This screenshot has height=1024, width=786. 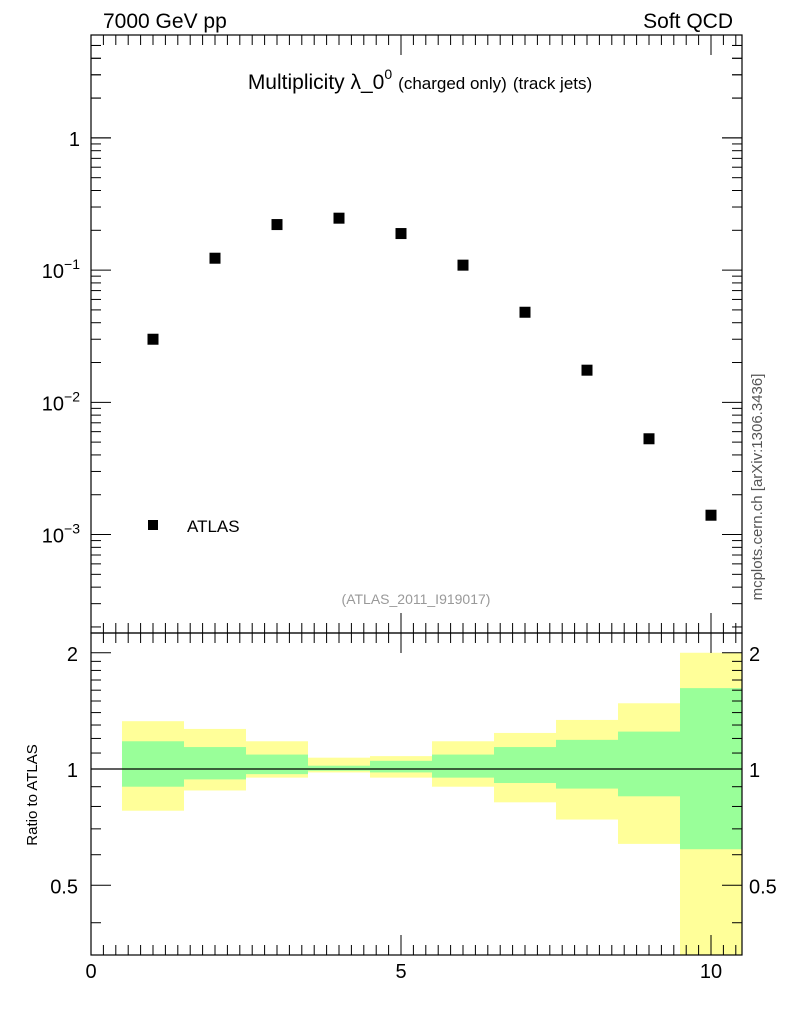 I want to click on x-tick-label: 5, so click(x=400, y=972).